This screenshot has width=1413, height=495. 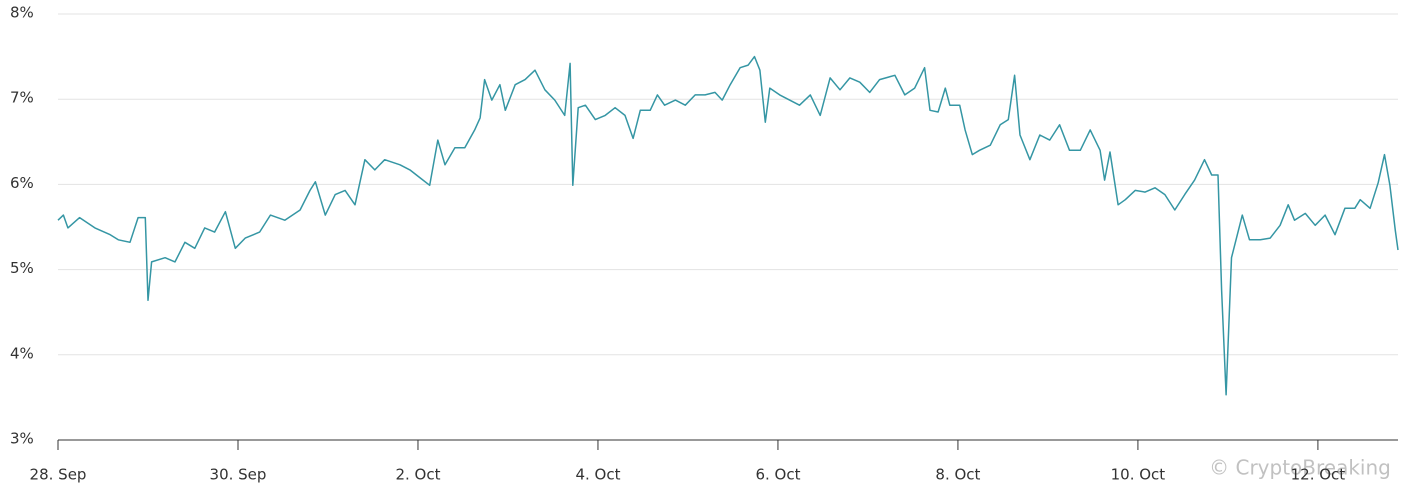 What do you see at coordinates (22, 13) in the screenshot?
I see `y-tick-label: 8%` at bounding box center [22, 13].